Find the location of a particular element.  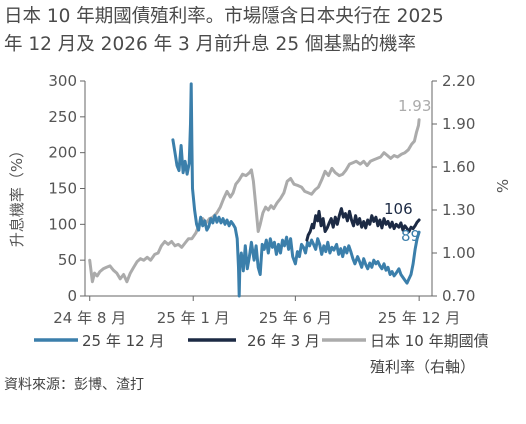

y-left-tick-label: 50 is located at coordinates (67, 260).